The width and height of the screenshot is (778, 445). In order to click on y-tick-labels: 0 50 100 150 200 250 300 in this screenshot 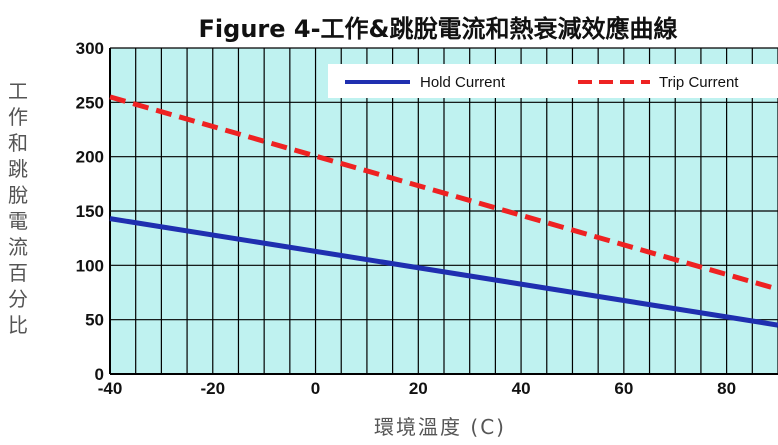, I will do `click(90, 211)`.